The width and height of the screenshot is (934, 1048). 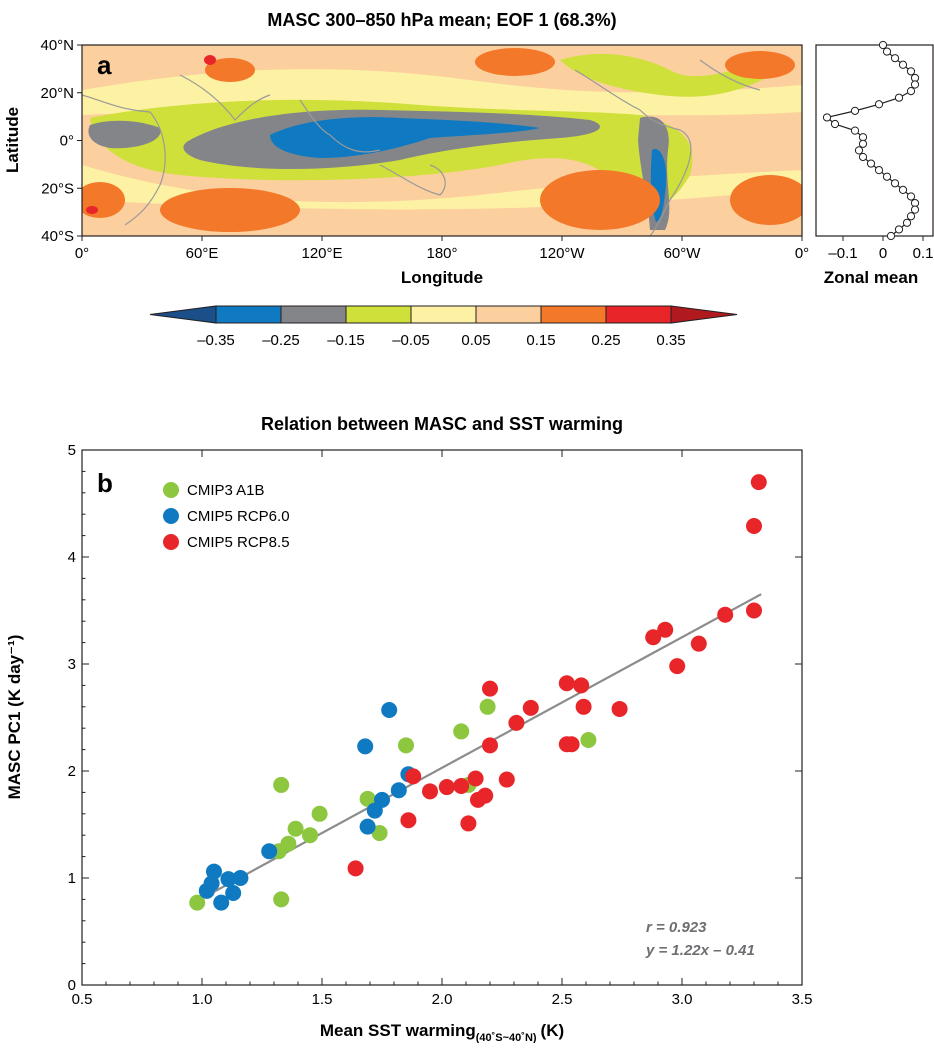 I want to click on legend-marker, so click(x=171, y=542).